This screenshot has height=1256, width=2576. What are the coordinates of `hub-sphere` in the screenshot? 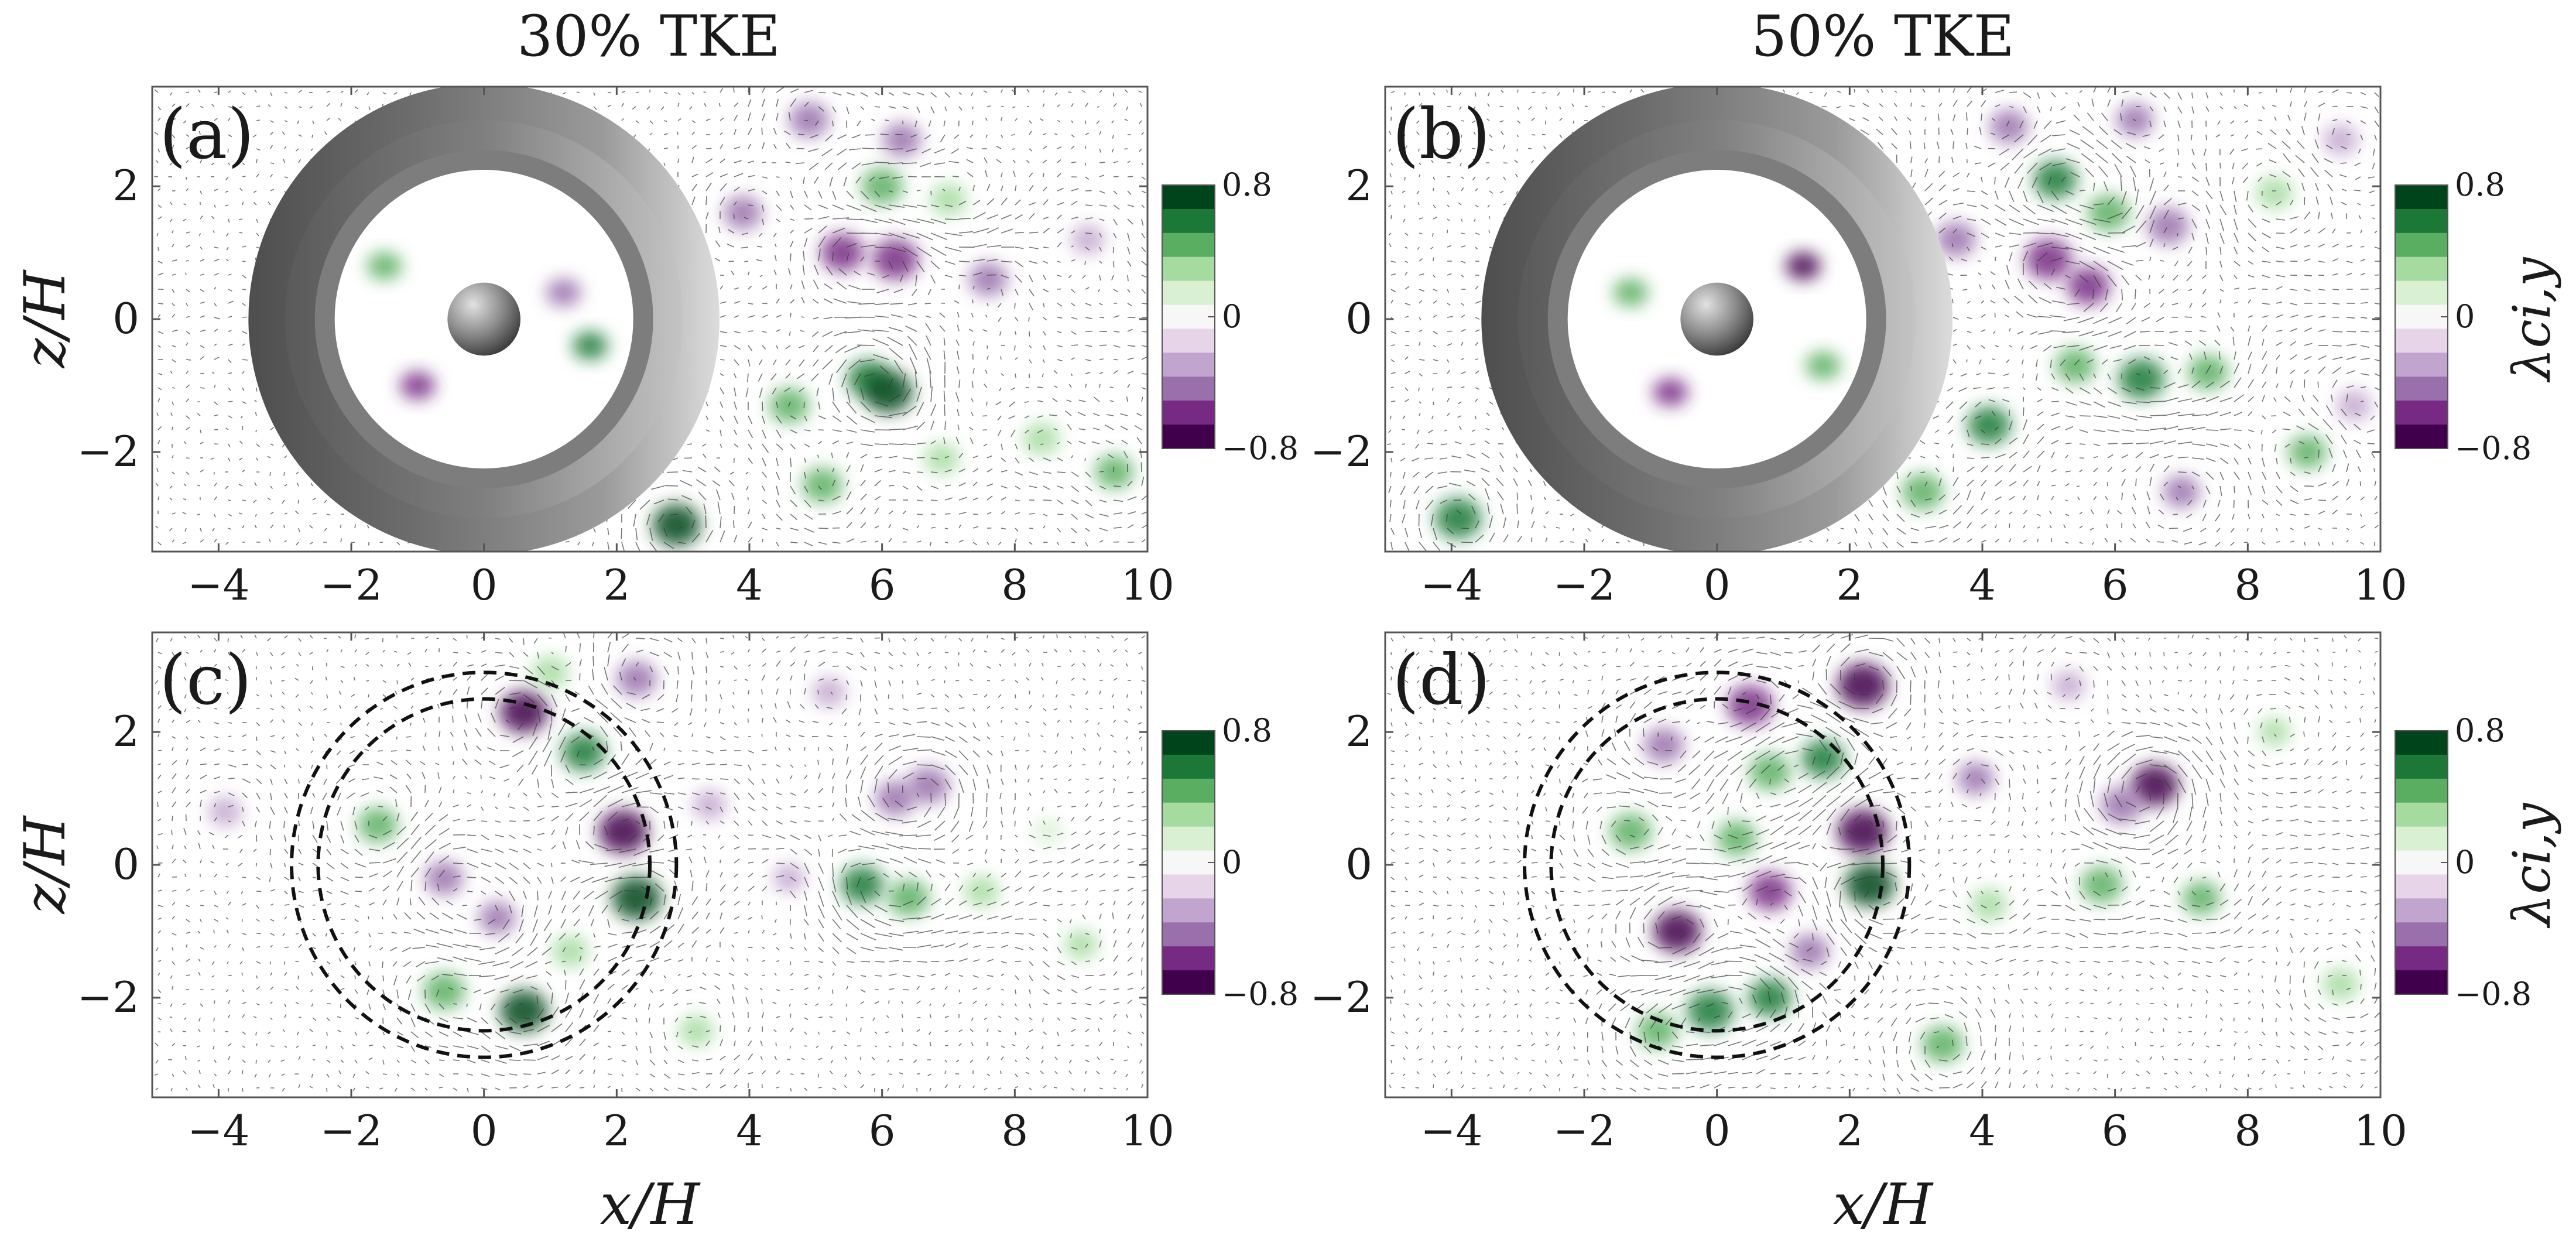 It's located at (484, 319).